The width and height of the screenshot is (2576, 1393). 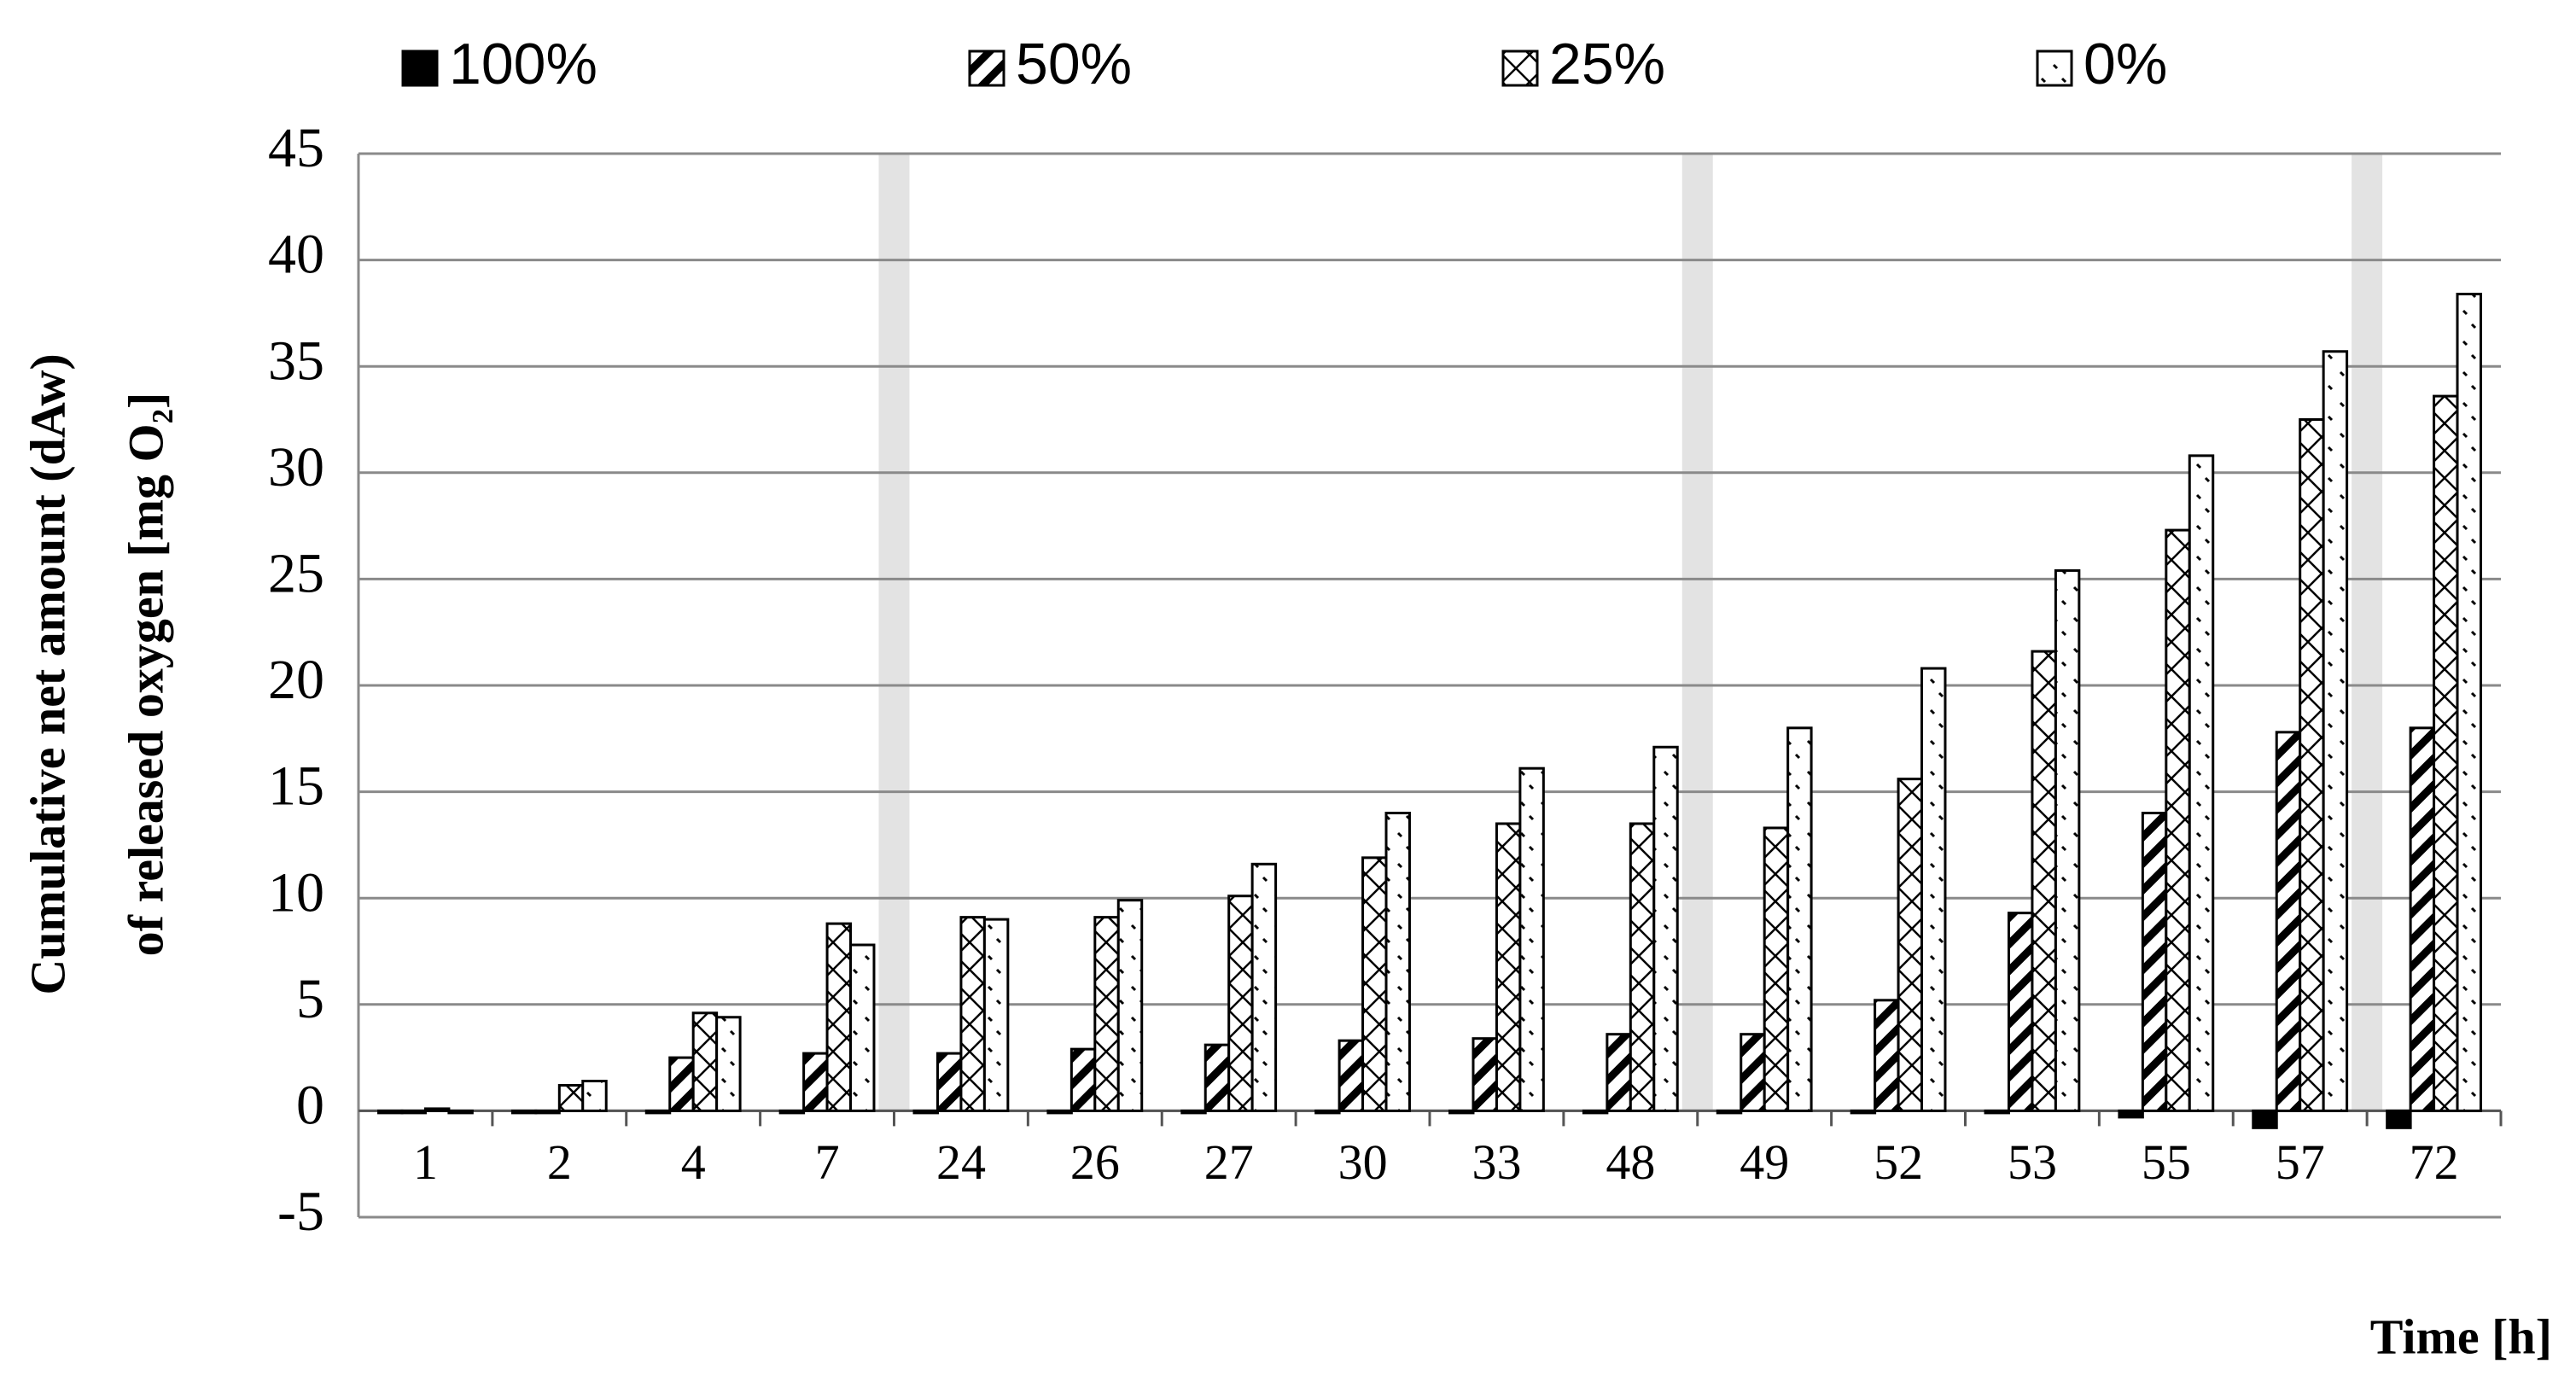 I want to click on y-tick-label: 30, so click(x=296, y=467).